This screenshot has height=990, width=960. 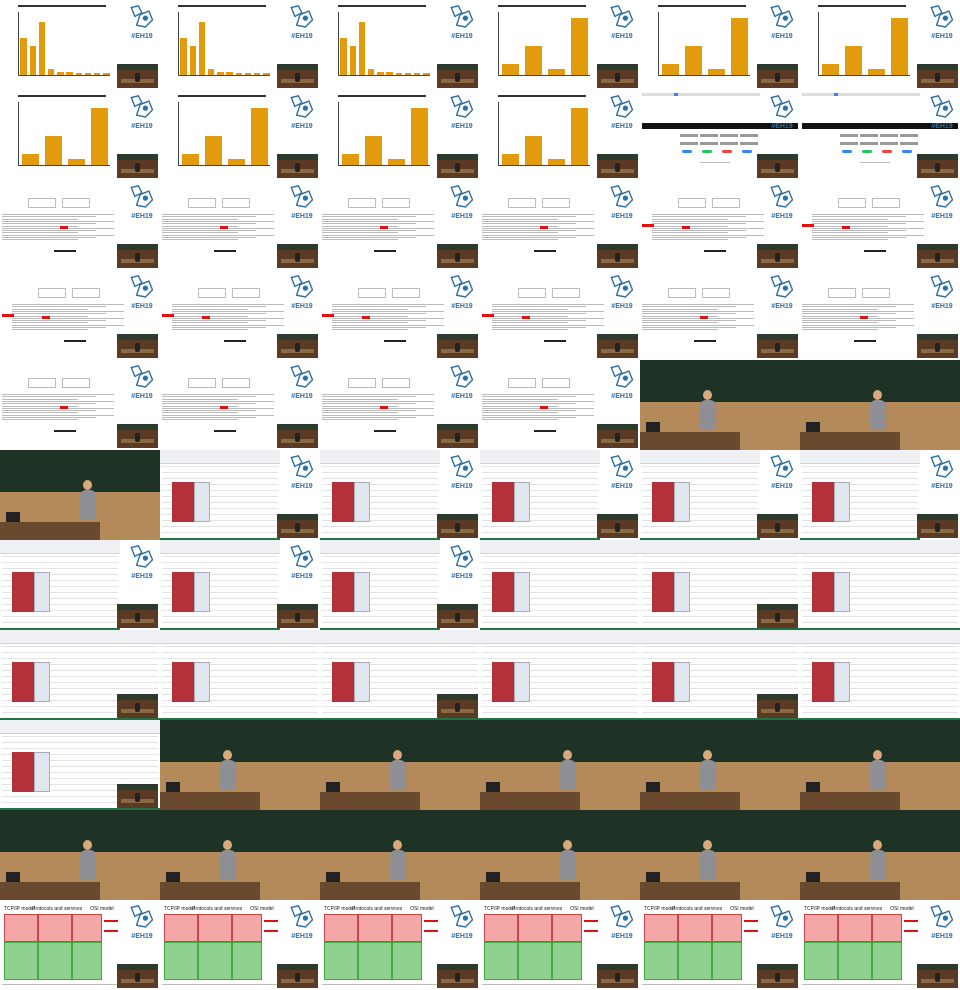 What do you see at coordinates (42, 772) in the screenshot?
I see `spreadsheet-grey-block` at bounding box center [42, 772].